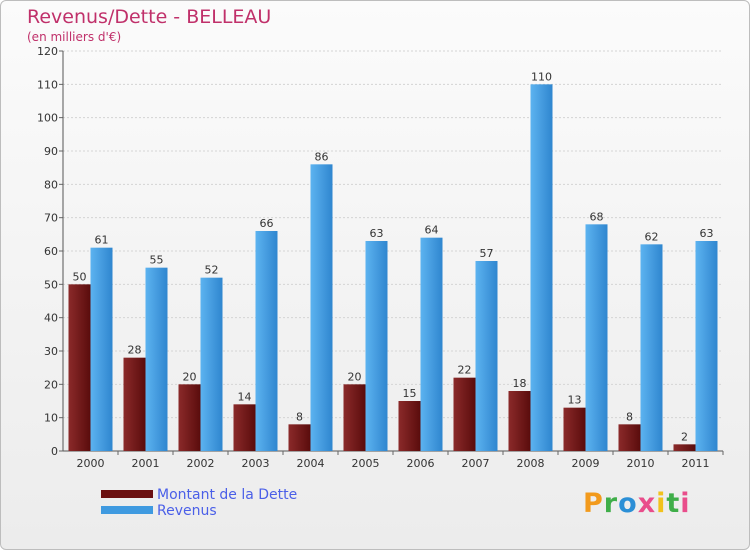 This screenshot has width=750, height=550. I want to click on data-label-revenue: 68, so click(597, 216).